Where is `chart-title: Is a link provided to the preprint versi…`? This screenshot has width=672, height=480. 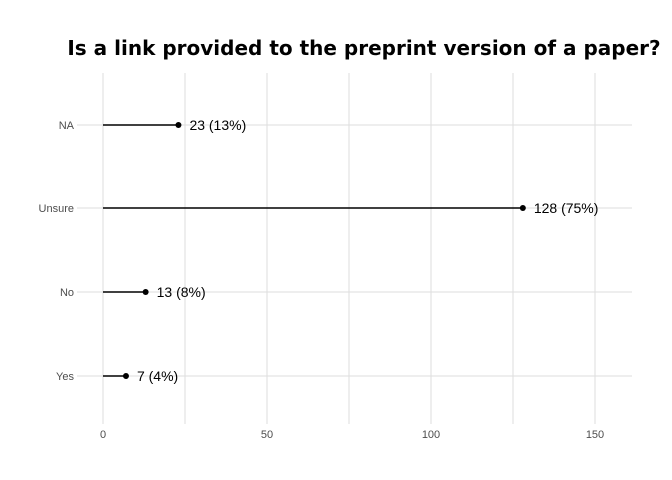
chart-title: Is a link provided to the preprint versi… is located at coordinates (363, 48).